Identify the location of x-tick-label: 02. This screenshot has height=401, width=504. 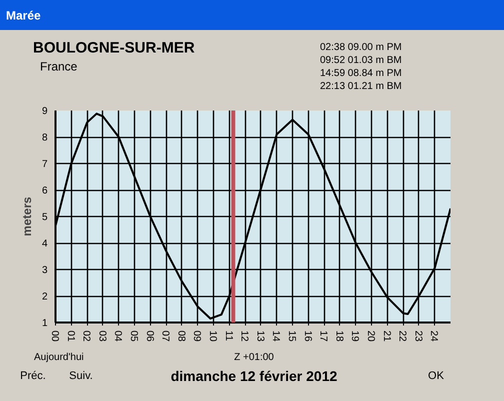
(86, 336).